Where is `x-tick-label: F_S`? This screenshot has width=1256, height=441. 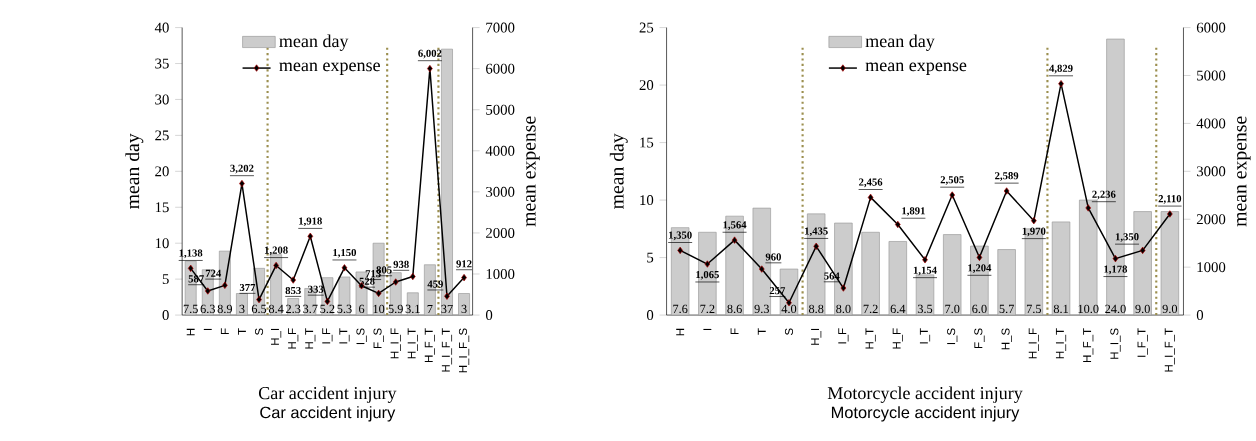
x-tick-label: F_S is located at coordinates (378, 338).